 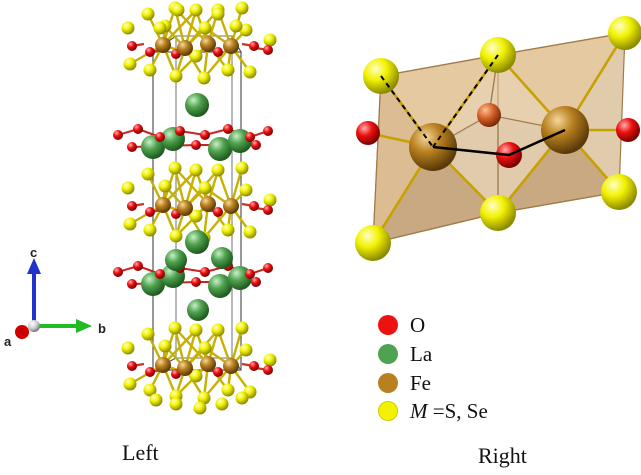 What do you see at coordinates (102, 328) in the screenshot?
I see `axis-label-b: b` at bounding box center [102, 328].